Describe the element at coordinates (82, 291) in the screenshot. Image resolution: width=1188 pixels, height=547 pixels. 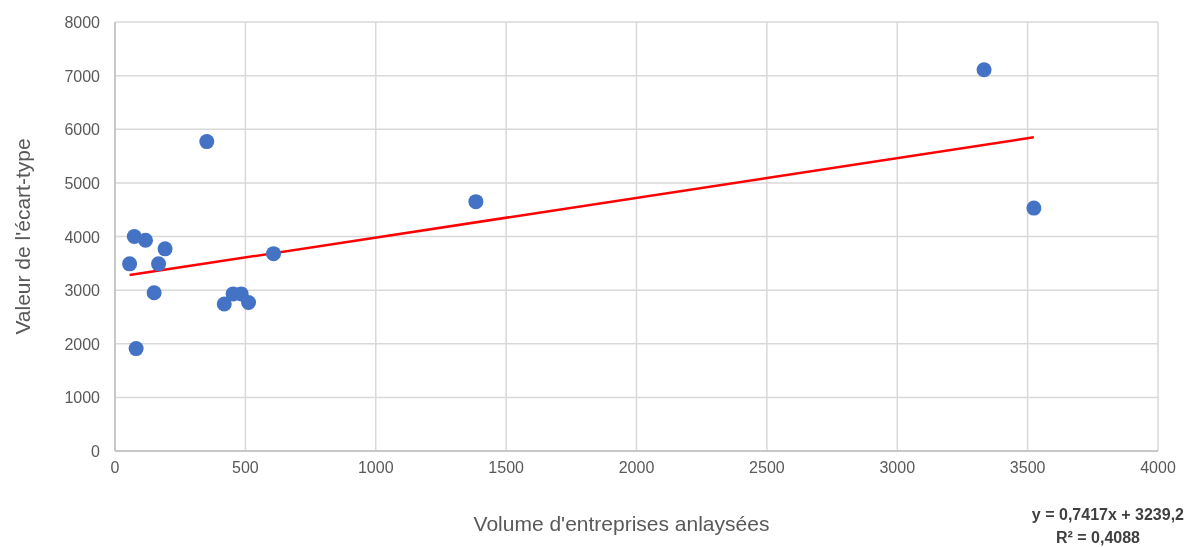
I see `y-tick-label: 3000` at that location.